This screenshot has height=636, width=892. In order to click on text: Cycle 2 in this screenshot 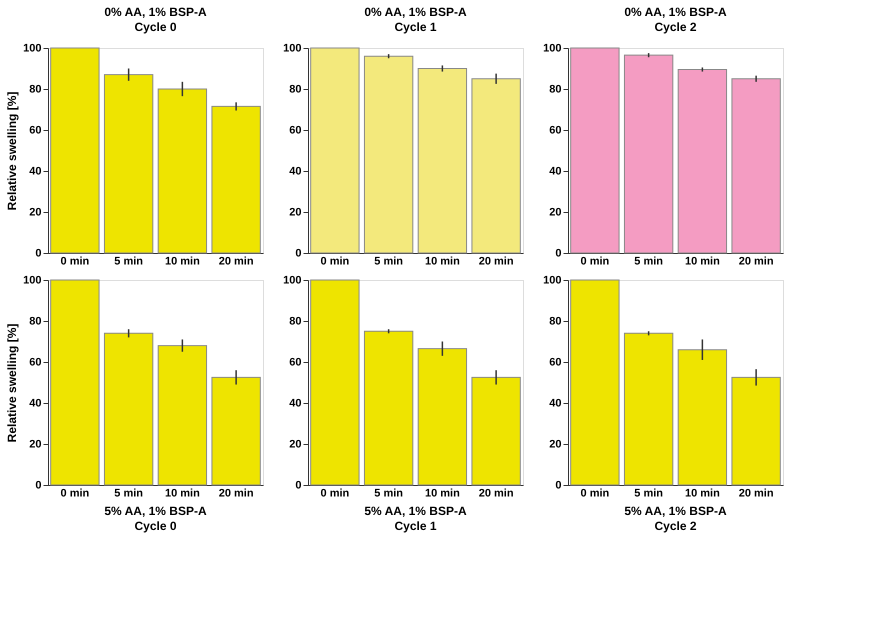, I will do `click(675, 526)`.